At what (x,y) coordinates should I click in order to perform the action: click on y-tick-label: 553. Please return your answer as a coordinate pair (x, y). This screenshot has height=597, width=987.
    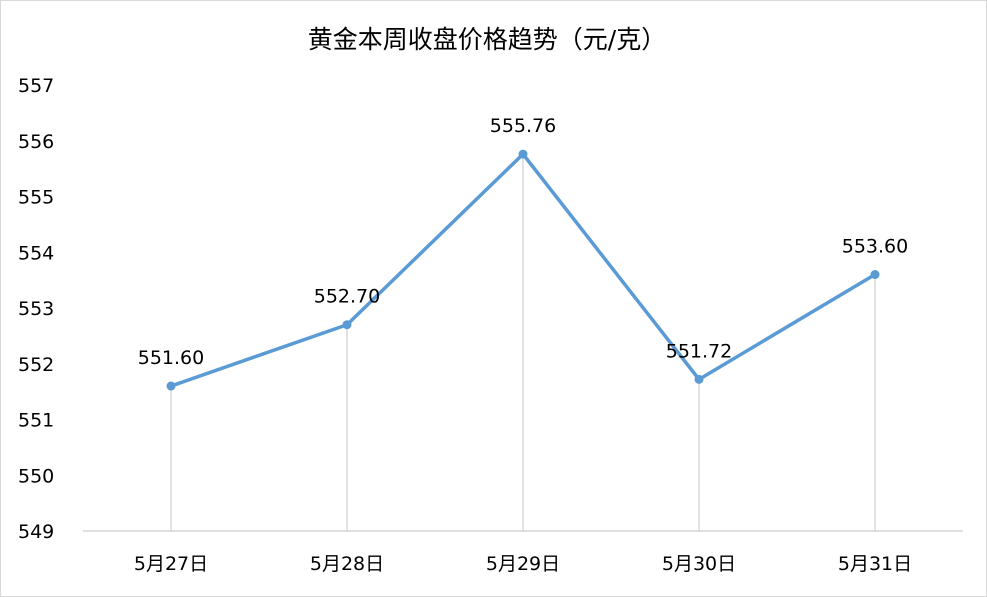
    Looking at the image, I should click on (36, 309).